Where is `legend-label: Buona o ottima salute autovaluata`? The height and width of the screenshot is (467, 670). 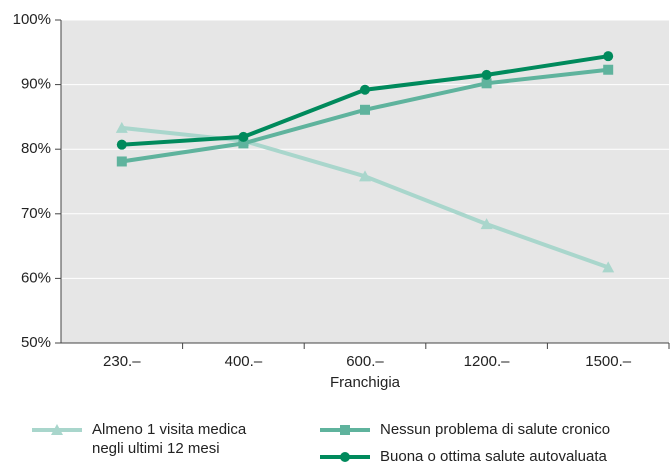 legend-label: Buona o ottima salute autovaluata is located at coordinates (493, 456).